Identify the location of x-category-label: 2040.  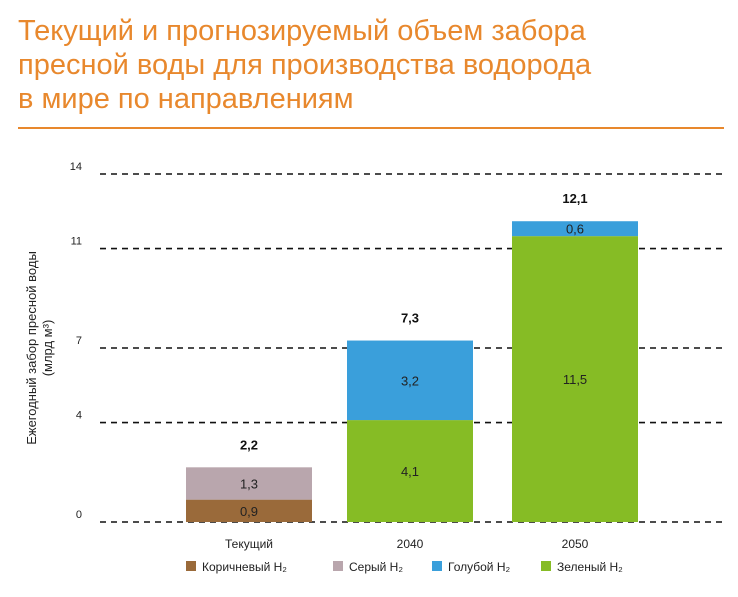
(410, 544).